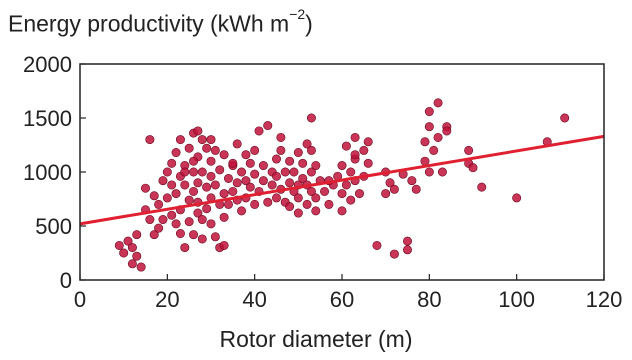 This screenshot has width=632, height=360. What do you see at coordinates (167, 299) in the screenshot?
I see `x-tick-label: 20` at bounding box center [167, 299].